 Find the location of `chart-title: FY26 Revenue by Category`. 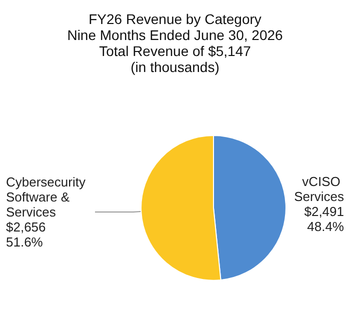

chart-title: FY26 Revenue by Category is located at coordinates (175, 19).